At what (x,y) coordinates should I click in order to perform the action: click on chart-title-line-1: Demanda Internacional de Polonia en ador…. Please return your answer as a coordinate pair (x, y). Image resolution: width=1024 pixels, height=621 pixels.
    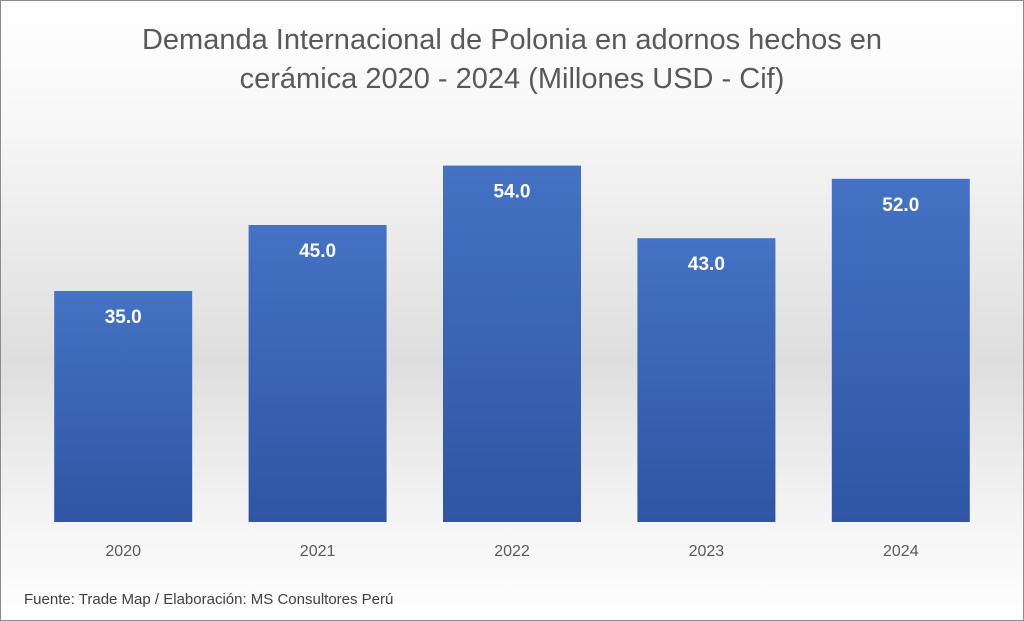
    Looking at the image, I should click on (512, 40).